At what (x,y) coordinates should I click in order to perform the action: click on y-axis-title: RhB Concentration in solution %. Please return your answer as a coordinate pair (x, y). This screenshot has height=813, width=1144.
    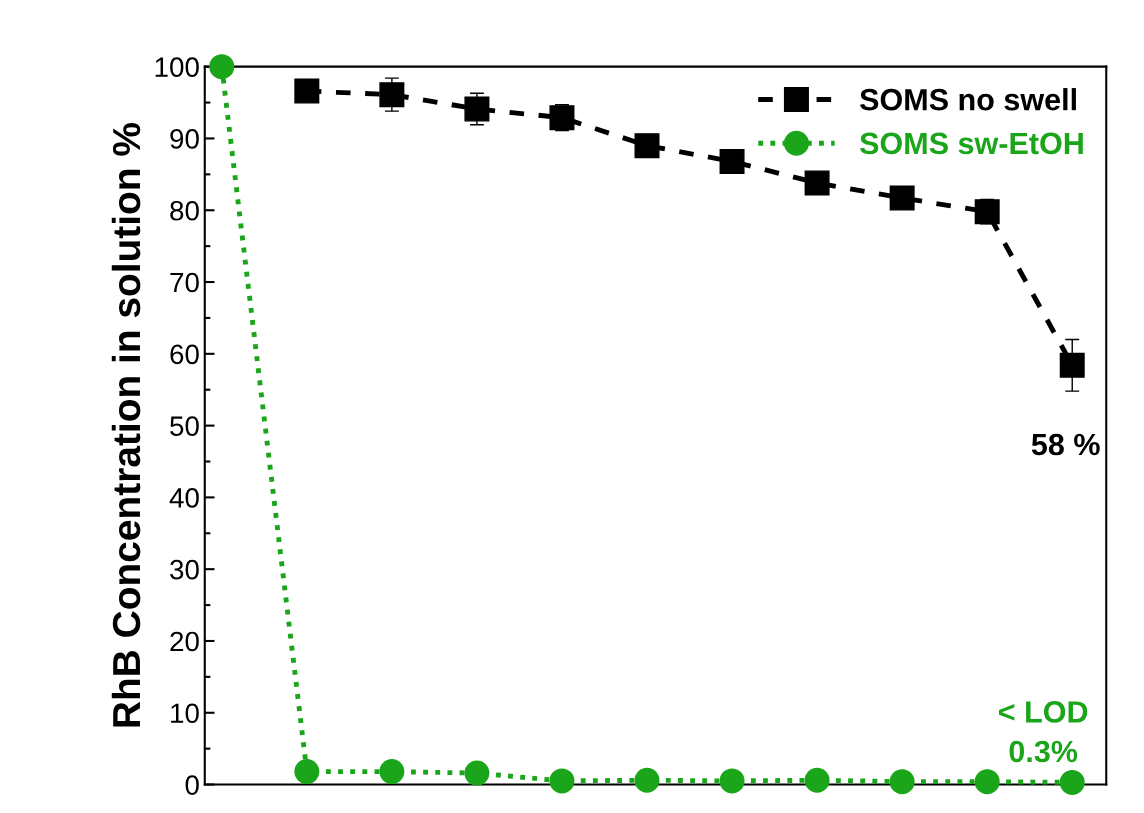
    Looking at the image, I should click on (126, 425).